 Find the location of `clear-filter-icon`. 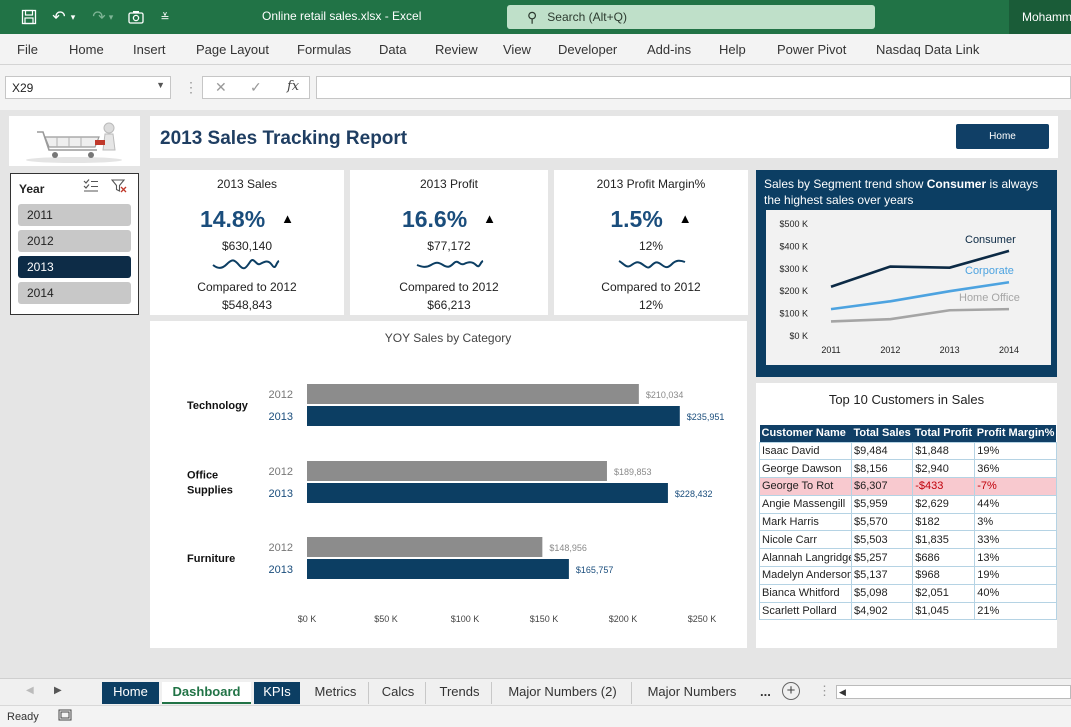

clear-filter-icon is located at coordinates (118, 187).